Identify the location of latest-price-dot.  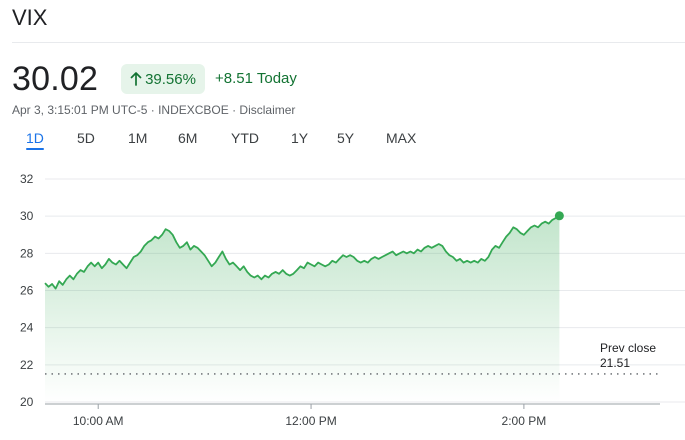
(559, 216).